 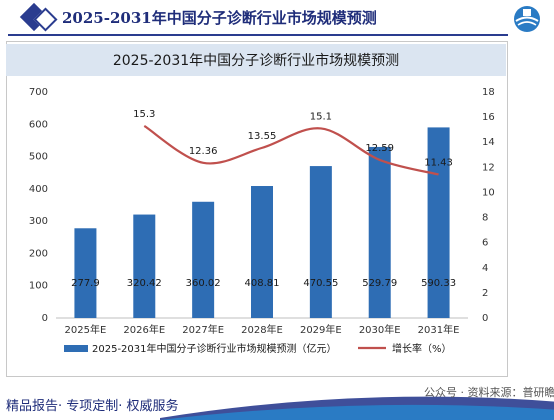 What do you see at coordinates (262, 329) in the screenshot?
I see `x-tick-label: 2028年E` at bounding box center [262, 329].